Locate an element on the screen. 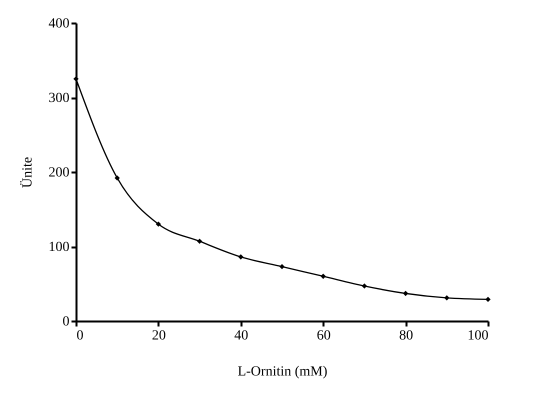 The image size is (537, 417). x-tick-label: 80 is located at coordinates (406, 336).